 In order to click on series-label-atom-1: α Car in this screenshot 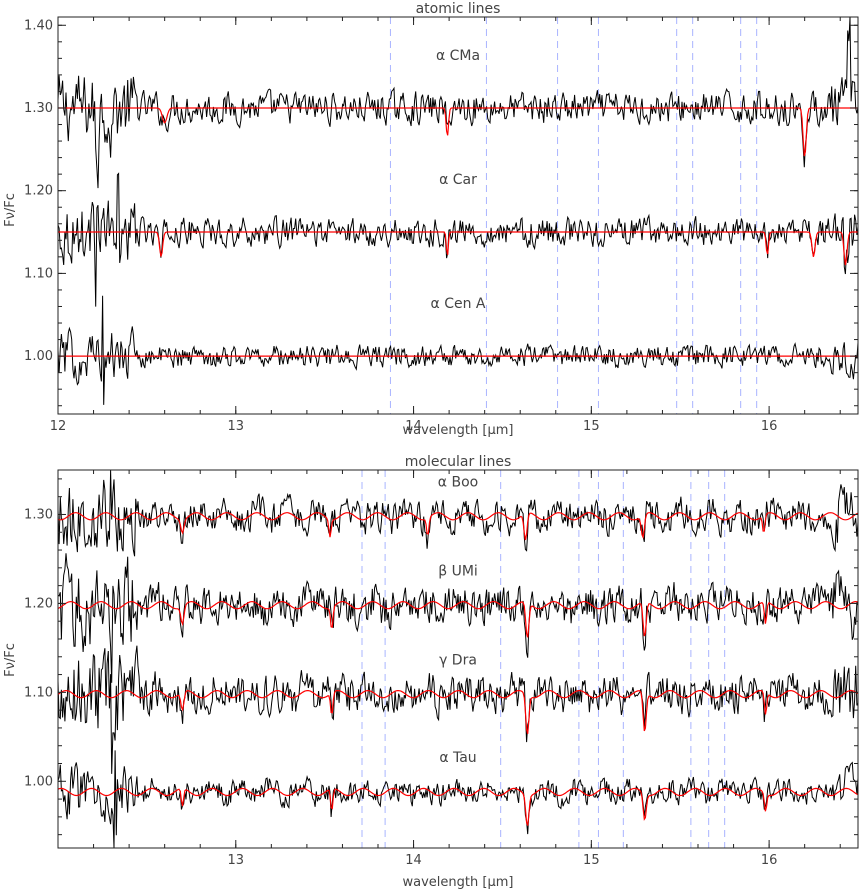, I will do `click(458, 180)`.